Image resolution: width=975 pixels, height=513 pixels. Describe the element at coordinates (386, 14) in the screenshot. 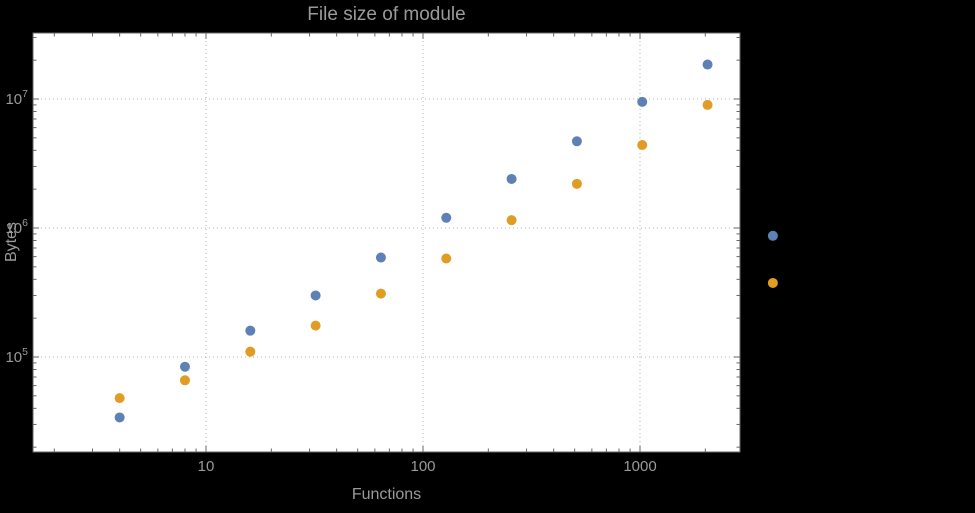

I see `chart-title: File size of module` at that location.